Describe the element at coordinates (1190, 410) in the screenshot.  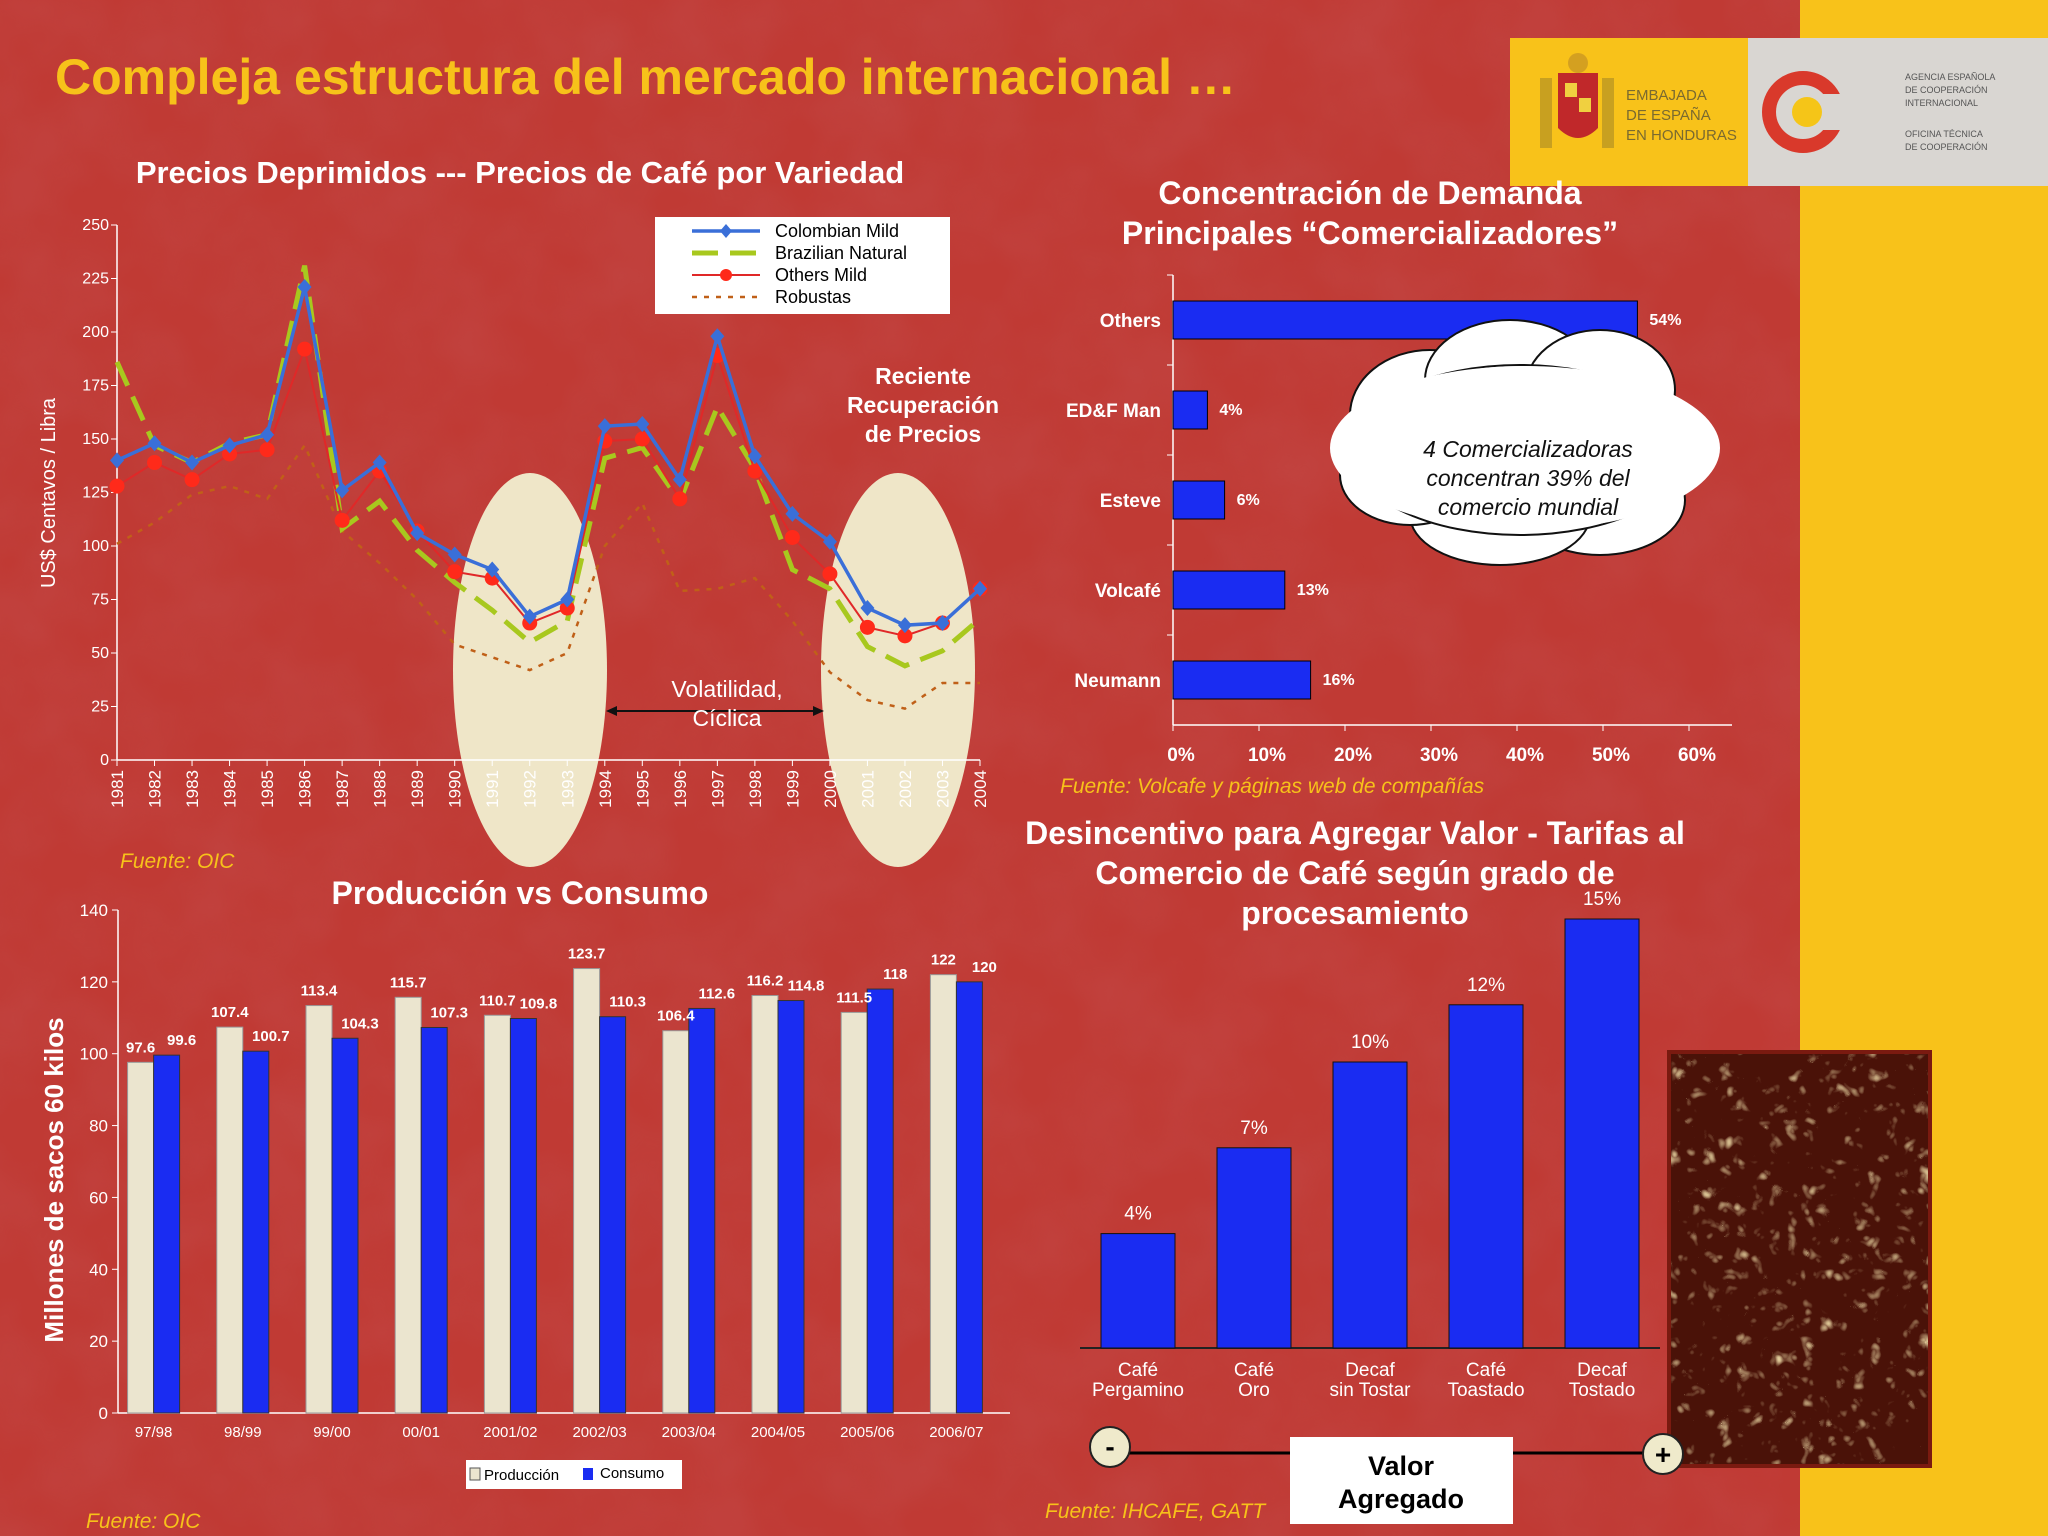
I see `demand-bar` at that location.